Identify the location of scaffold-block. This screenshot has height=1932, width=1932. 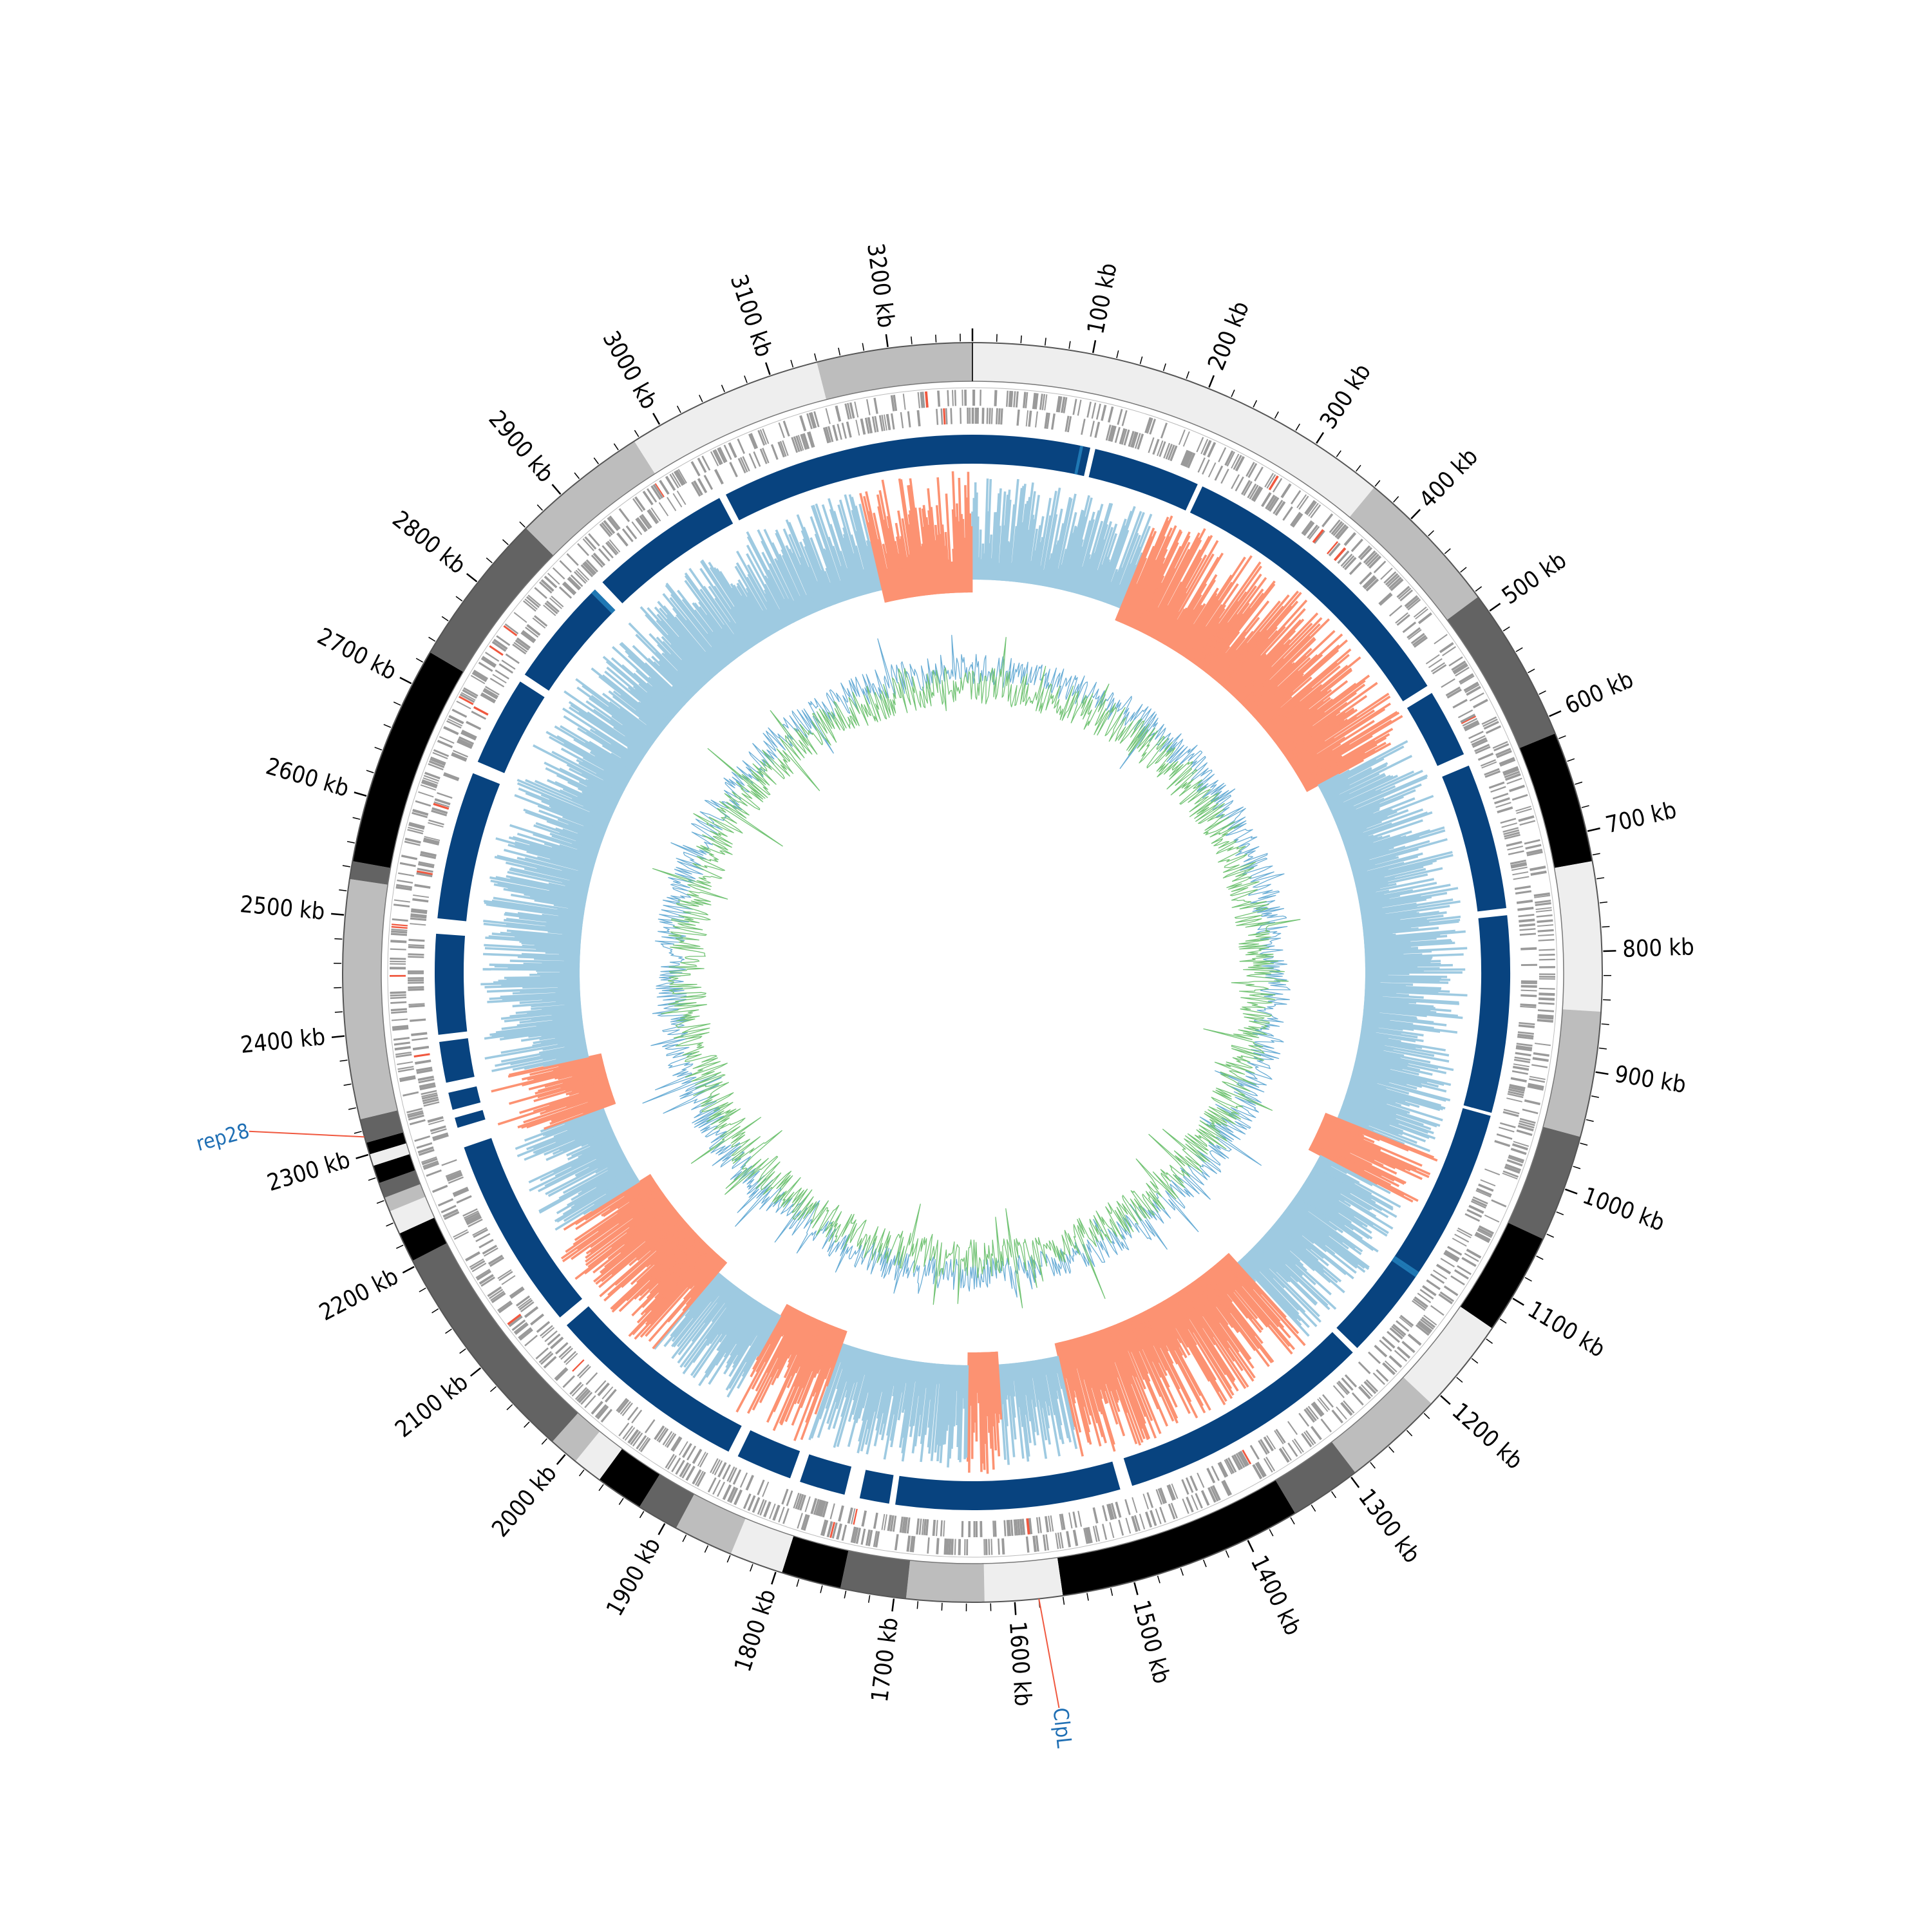
(1474, 839).